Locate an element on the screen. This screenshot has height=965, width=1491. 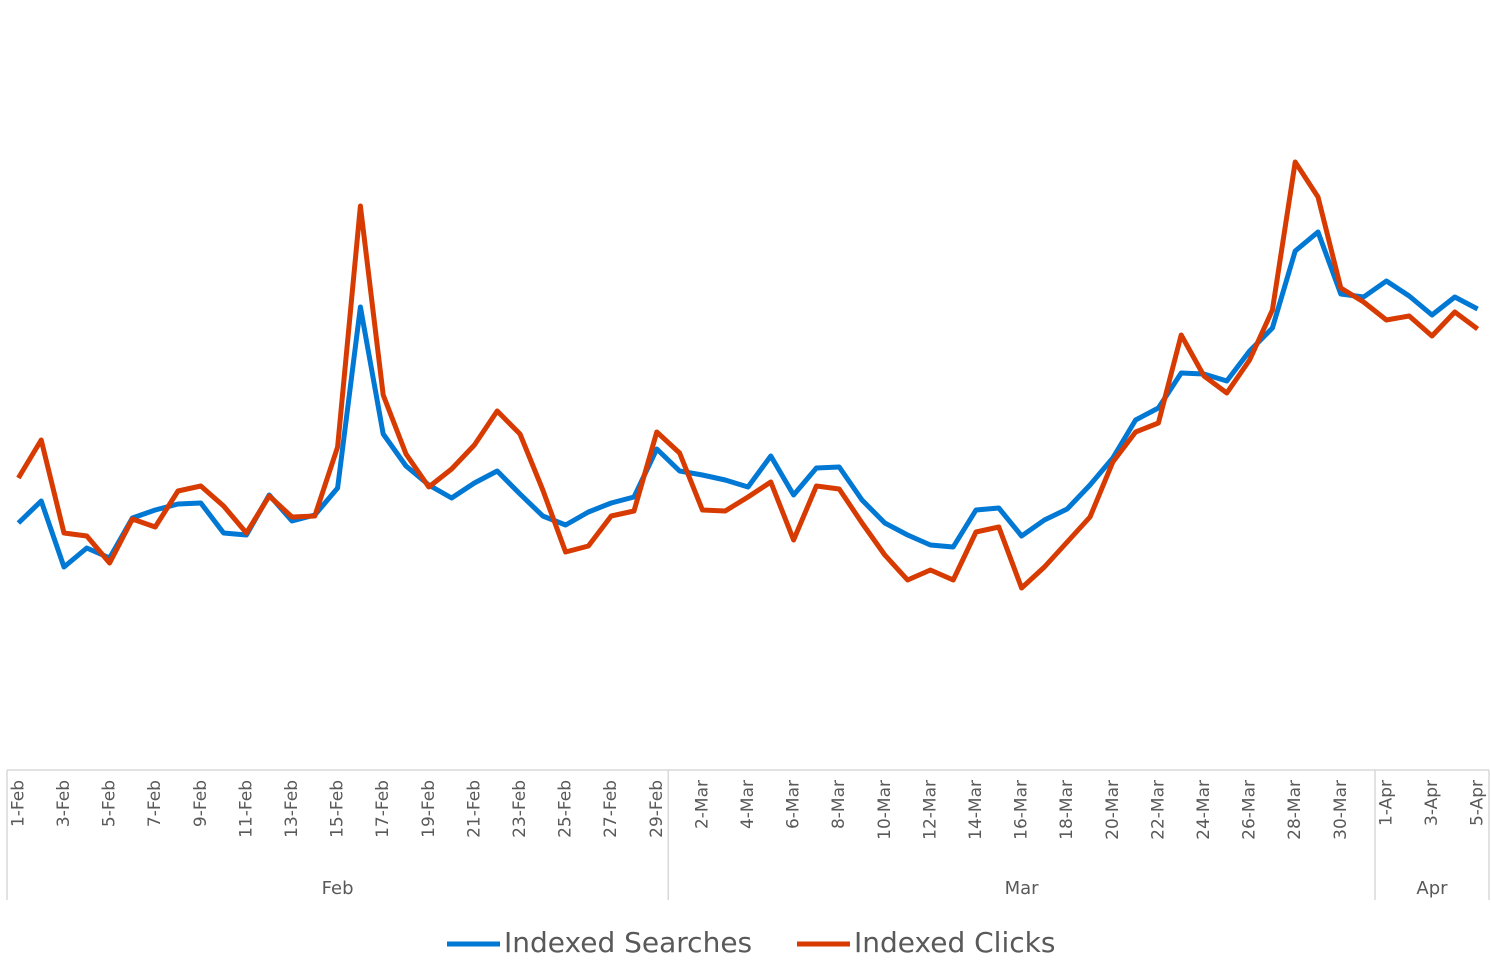
x-tick-label: 12-Mar is located at coordinates (930, 810).